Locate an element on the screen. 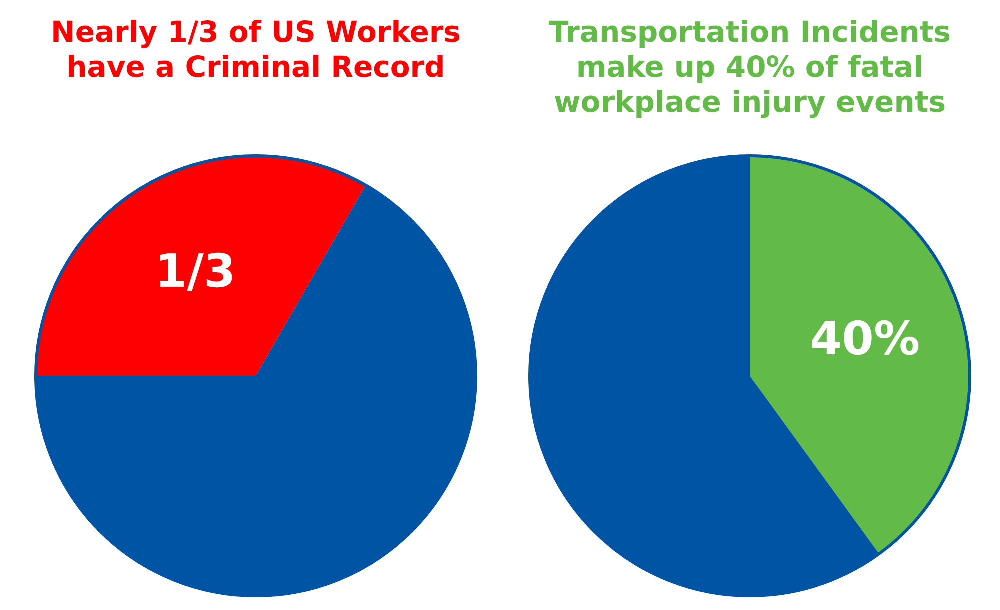 The image size is (1000, 610). chart-title: Nearly 1/3 of US Workers have a Criminal Record is located at coordinates (256, 49).